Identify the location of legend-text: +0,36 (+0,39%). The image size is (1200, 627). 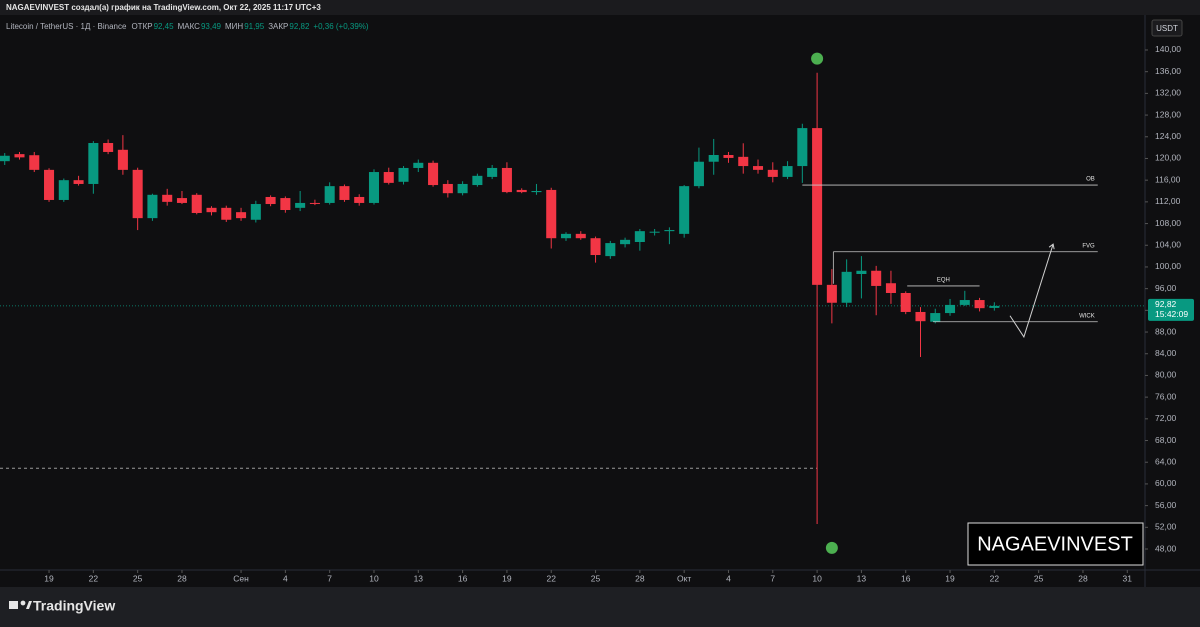
(340, 26).